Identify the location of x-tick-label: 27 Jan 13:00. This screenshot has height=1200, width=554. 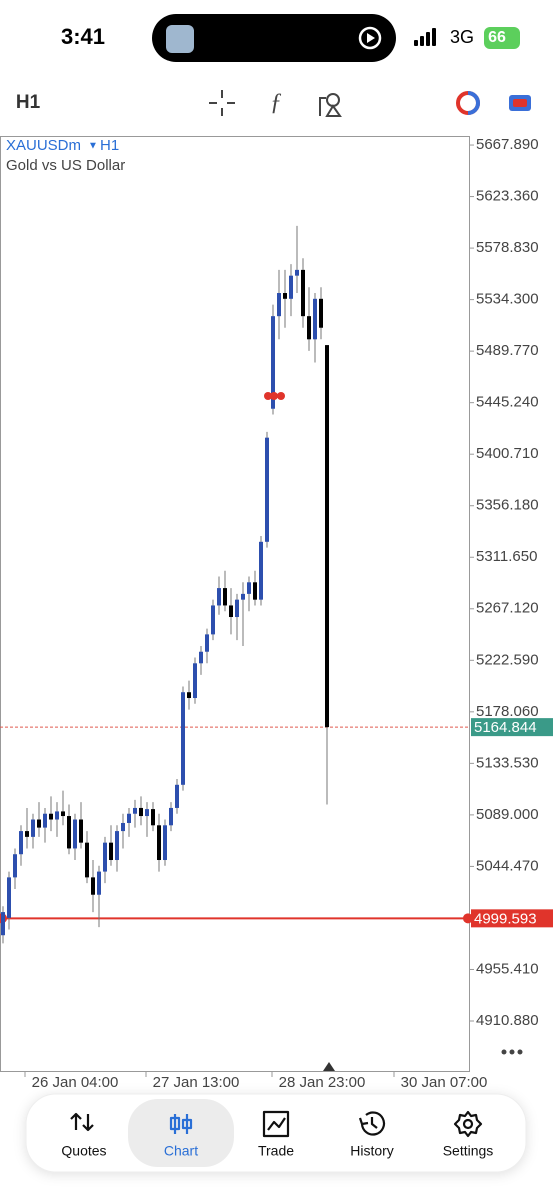
(196, 1082).